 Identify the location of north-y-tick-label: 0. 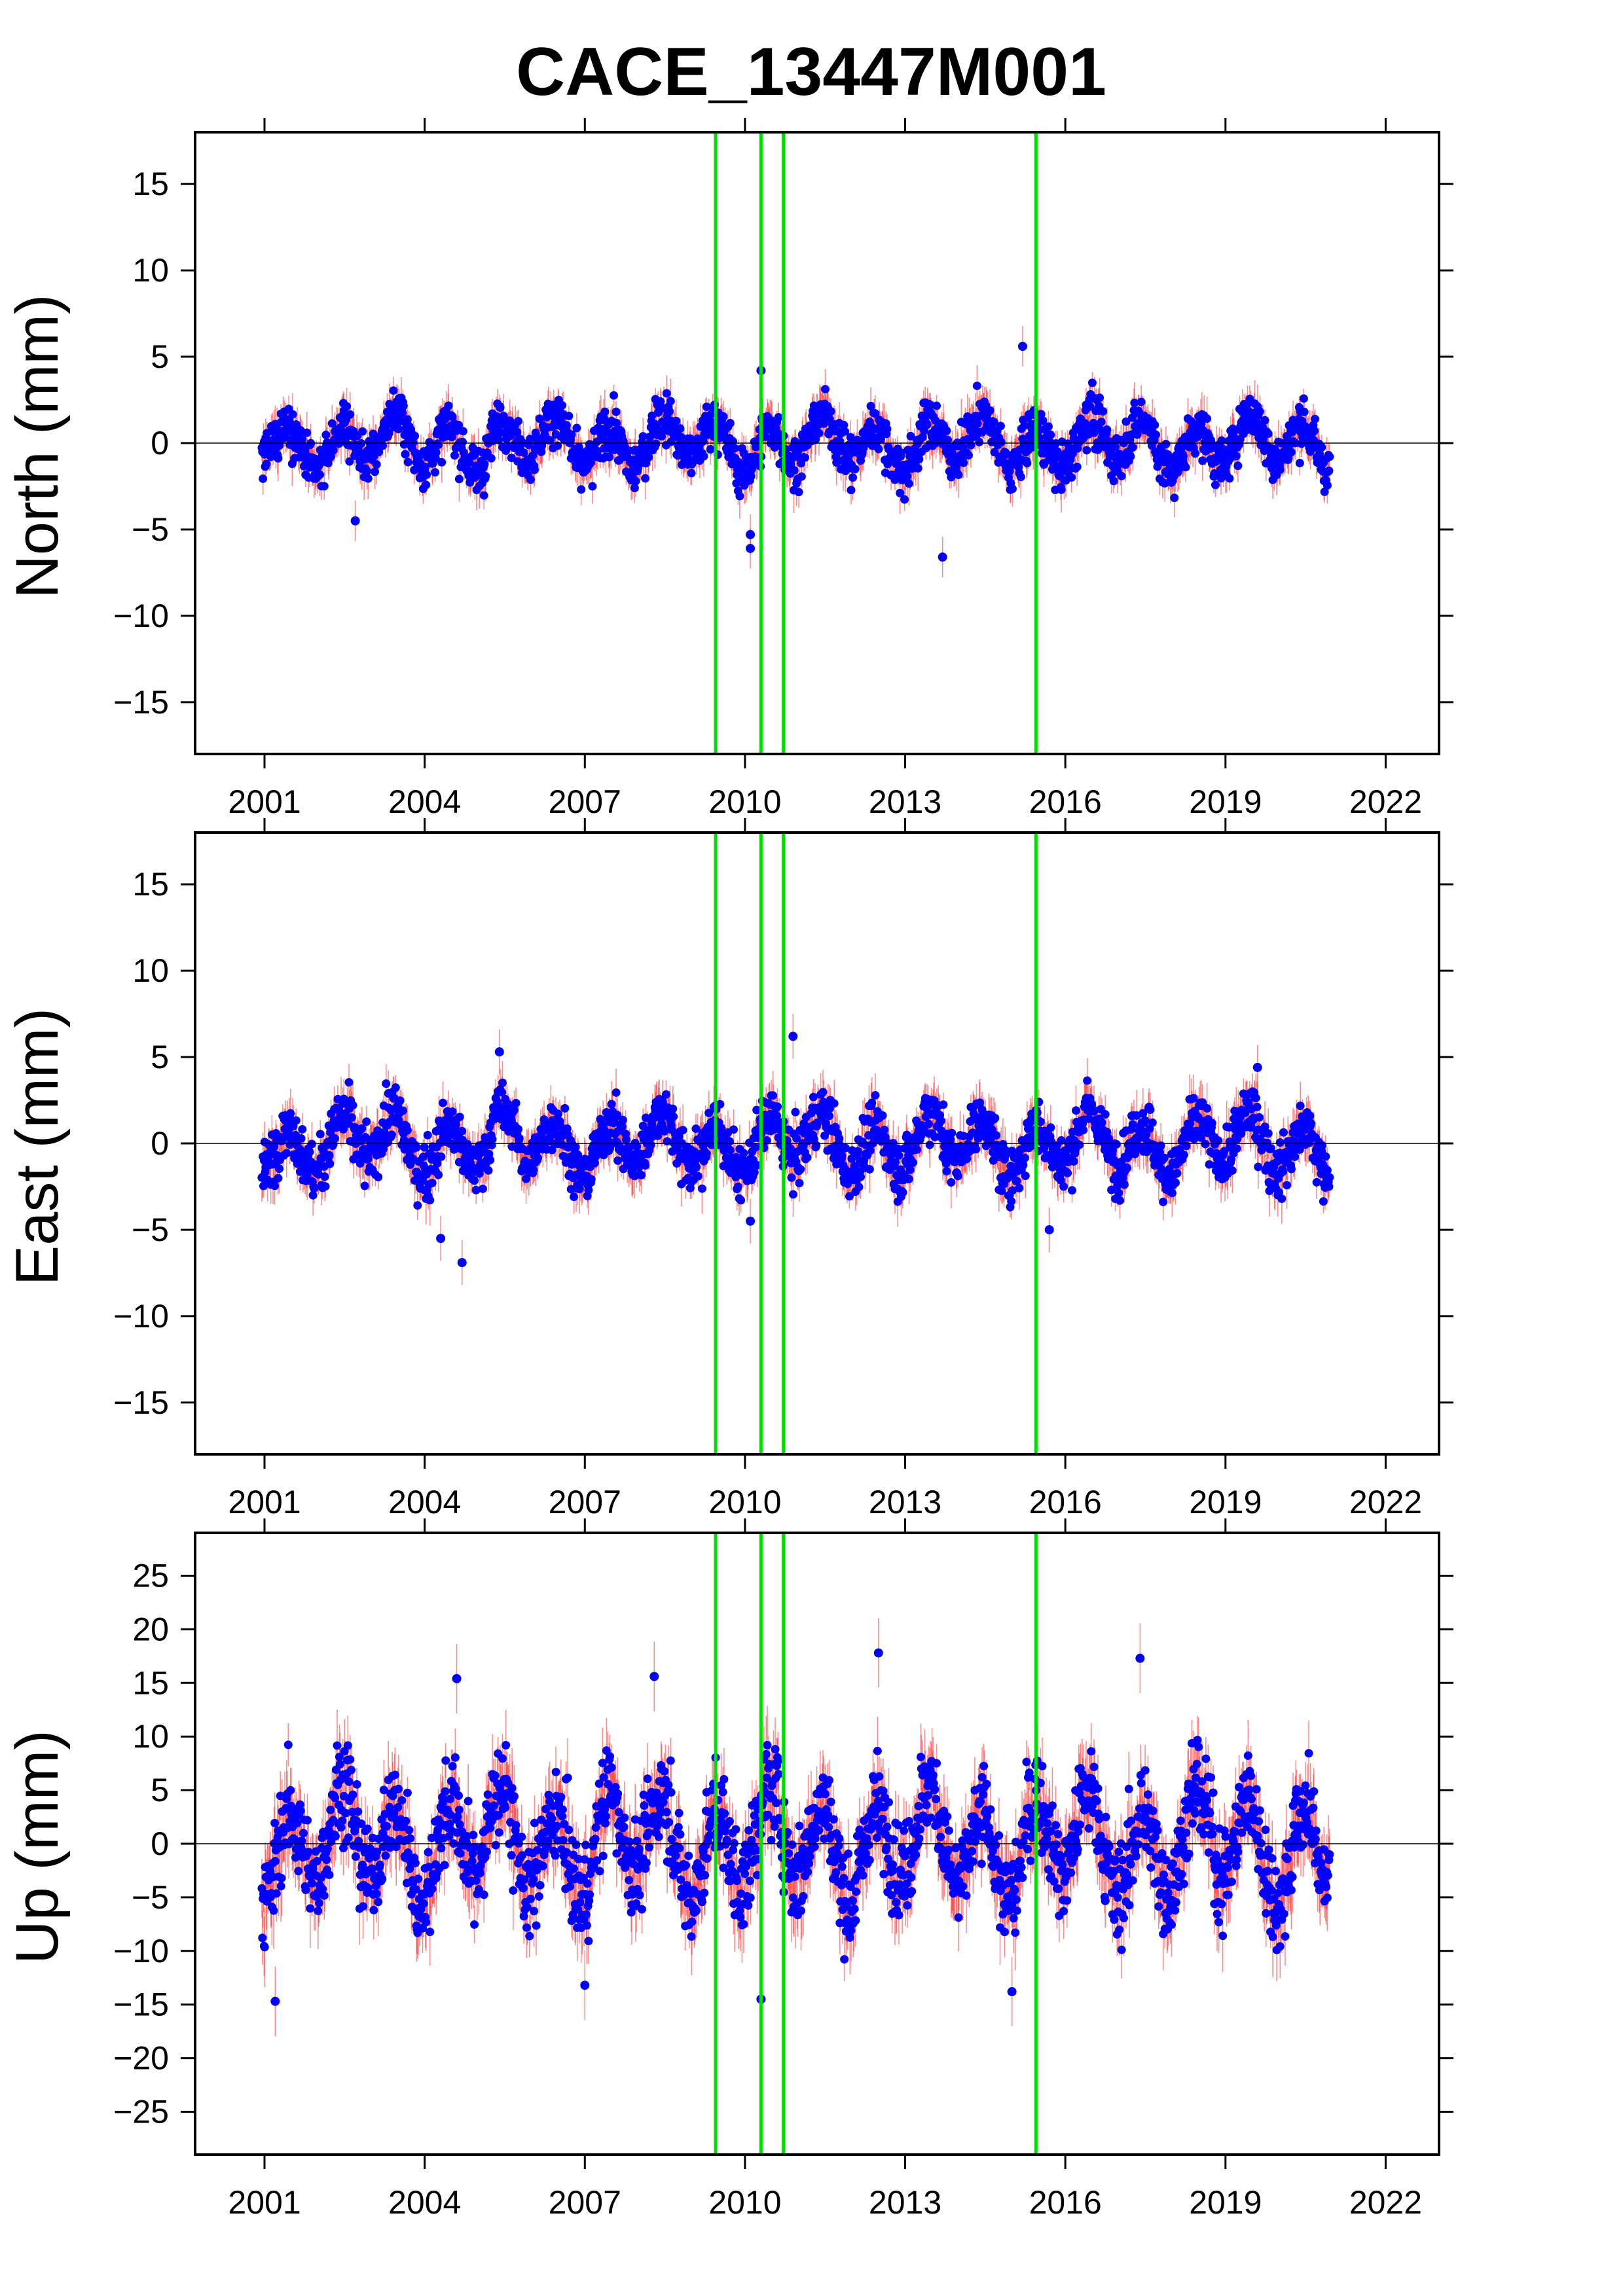
(160, 443).